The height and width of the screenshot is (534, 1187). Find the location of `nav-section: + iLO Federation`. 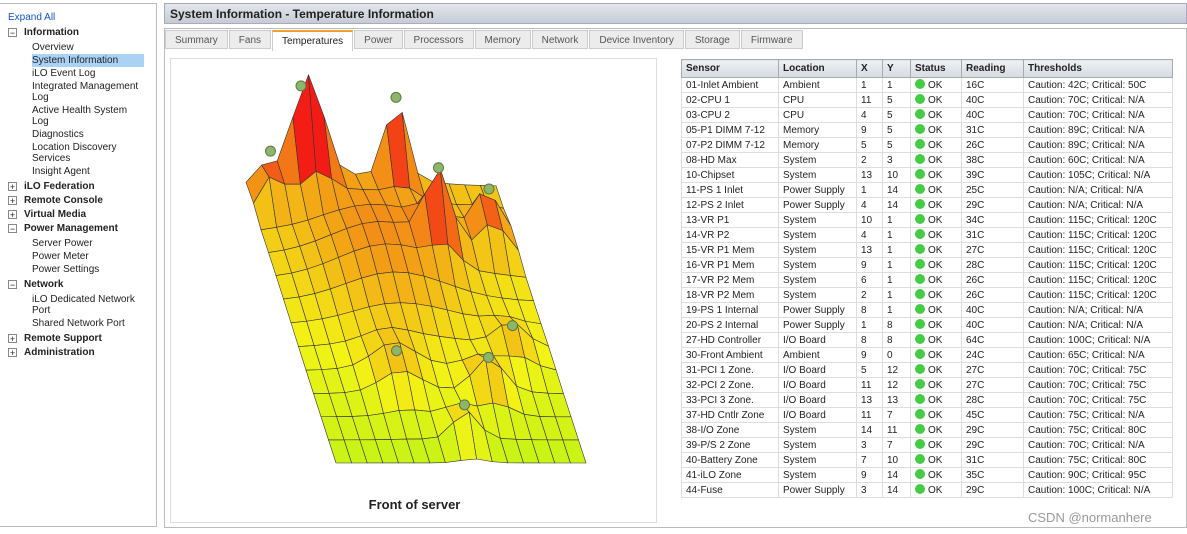

nav-section: + iLO Federation is located at coordinates (82, 186).